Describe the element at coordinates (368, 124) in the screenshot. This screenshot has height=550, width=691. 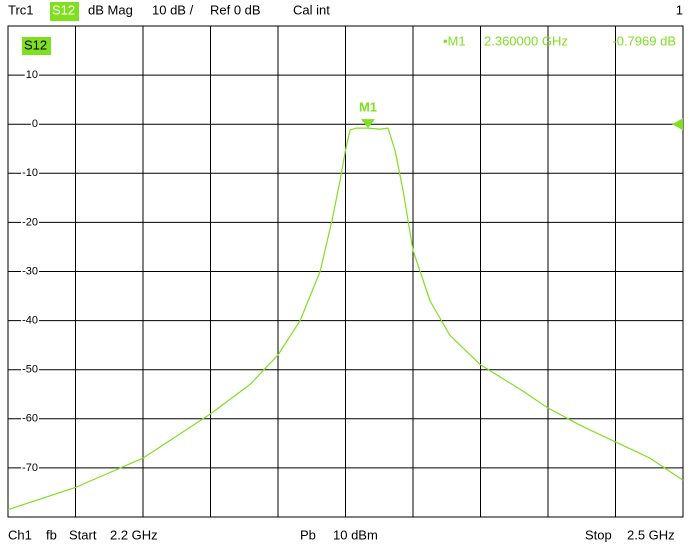
I see `marker-symbol` at that location.